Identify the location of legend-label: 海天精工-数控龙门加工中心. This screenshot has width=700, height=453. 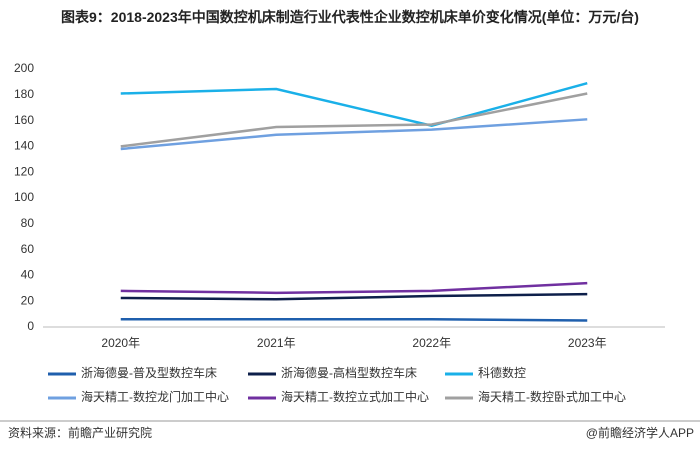
(155, 396).